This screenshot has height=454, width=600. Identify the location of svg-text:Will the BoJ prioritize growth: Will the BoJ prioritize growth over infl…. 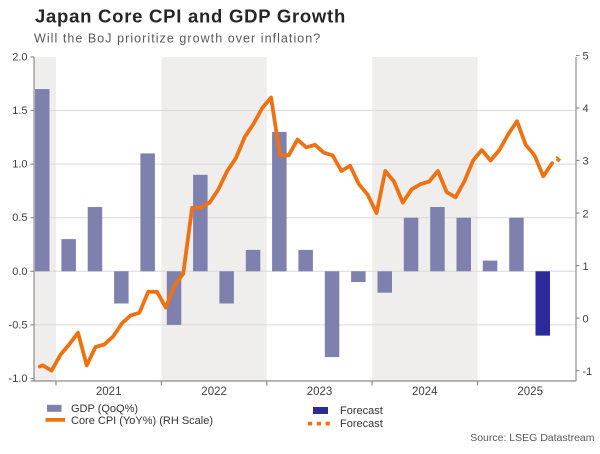
(177, 39).